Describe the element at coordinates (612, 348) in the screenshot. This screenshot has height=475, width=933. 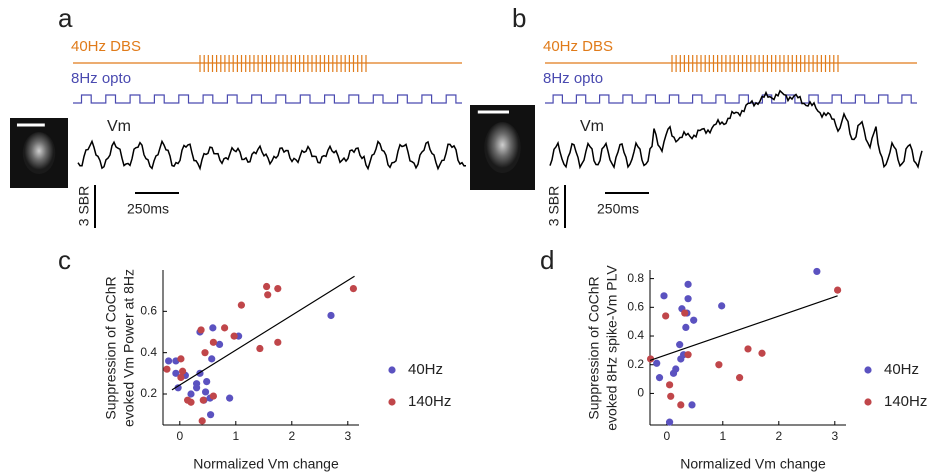
I see `y-axis-label: evoked 8Hz spike-Vm PLV` at that location.